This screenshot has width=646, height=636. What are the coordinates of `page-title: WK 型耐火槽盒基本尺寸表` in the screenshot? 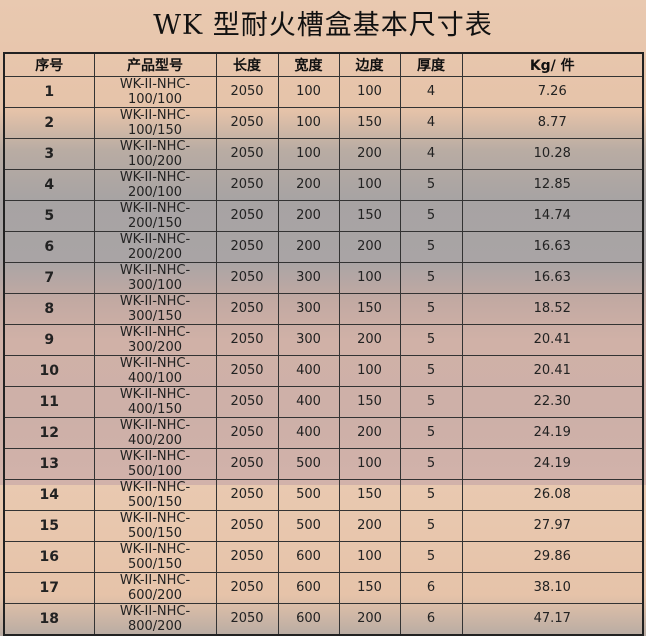 It's located at (323, 25).